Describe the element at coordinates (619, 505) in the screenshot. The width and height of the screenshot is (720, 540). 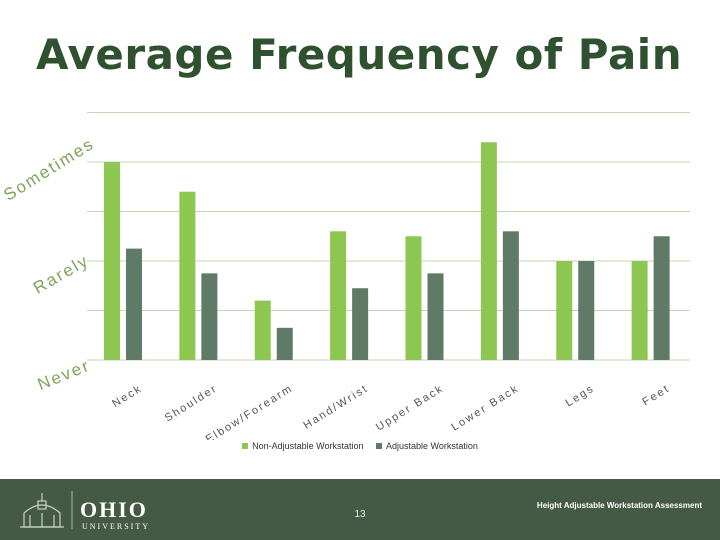
I see `footer-caption: Height Adjustable Workstation Assessment` at that location.